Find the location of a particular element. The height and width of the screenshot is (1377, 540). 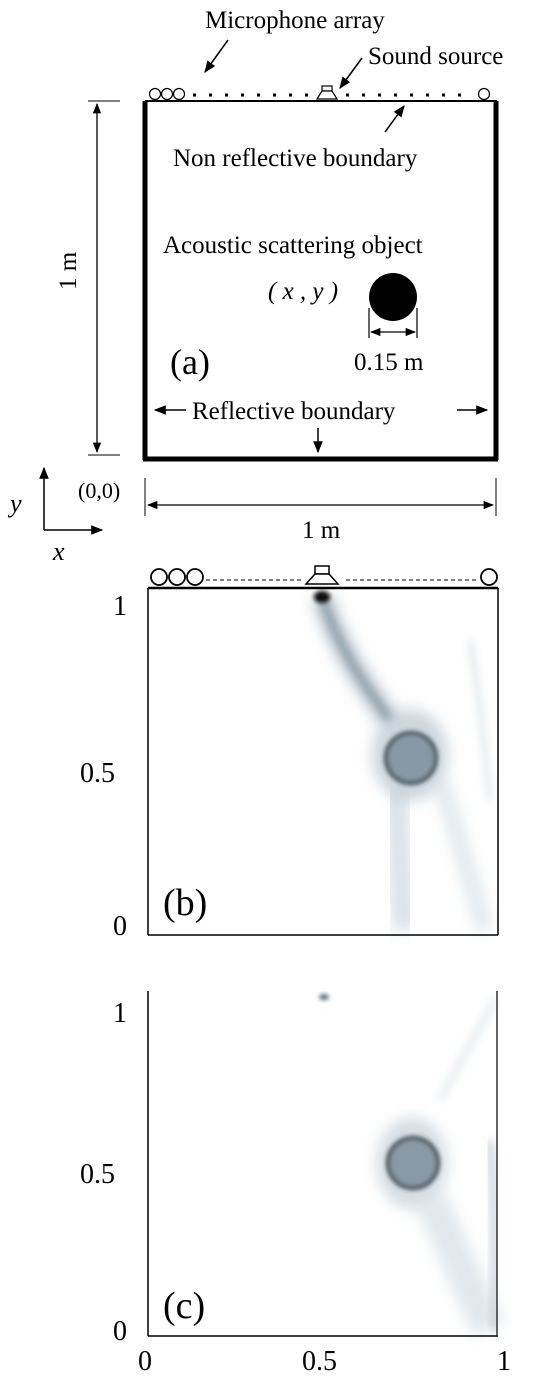

reflective-boundary-label: Reflective boundary is located at coordinates (294, 411).